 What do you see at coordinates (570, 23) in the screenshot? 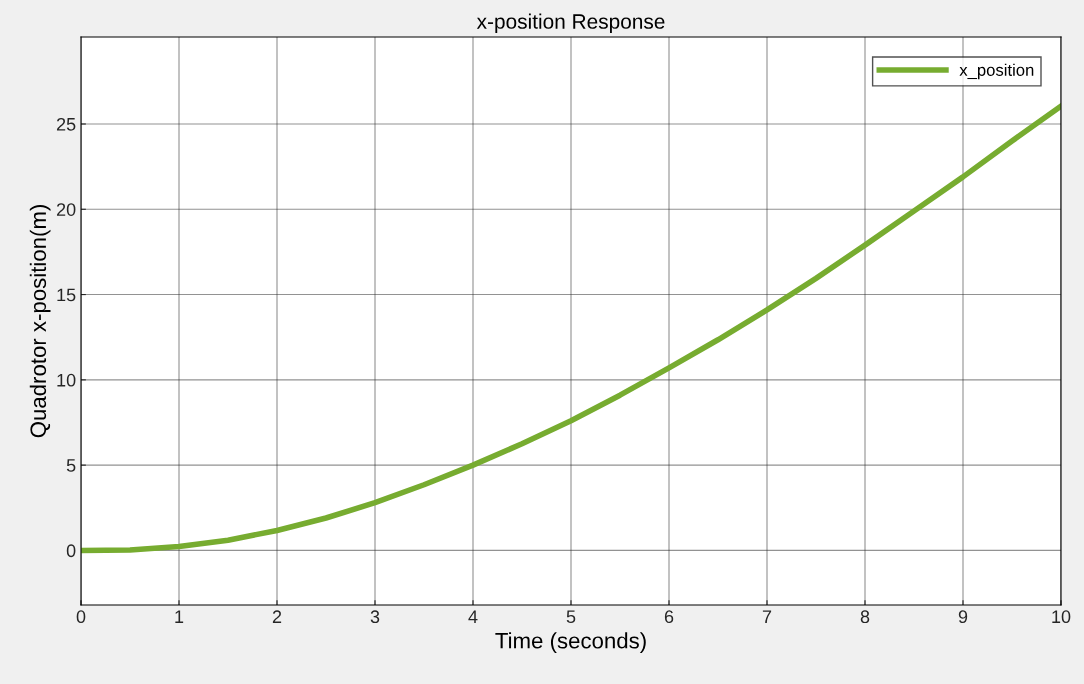
I see `chart-title: x-position Response` at bounding box center [570, 23].